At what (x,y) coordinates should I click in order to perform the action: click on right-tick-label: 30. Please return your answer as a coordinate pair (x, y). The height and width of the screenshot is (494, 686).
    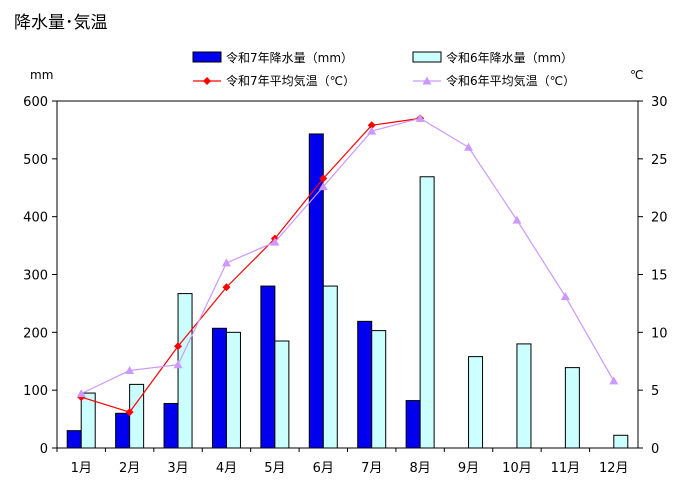
    Looking at the image, I should click on (659, 102).